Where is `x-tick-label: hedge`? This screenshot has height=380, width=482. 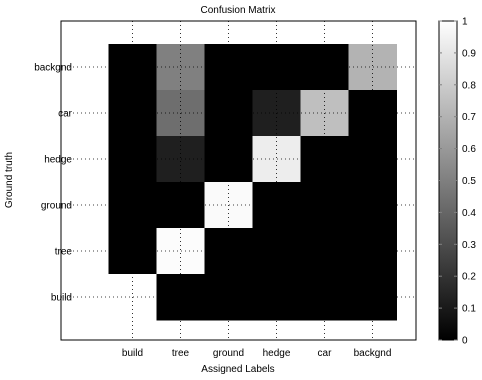 x-tick-label: hedge is located at coordinates (277, 353).